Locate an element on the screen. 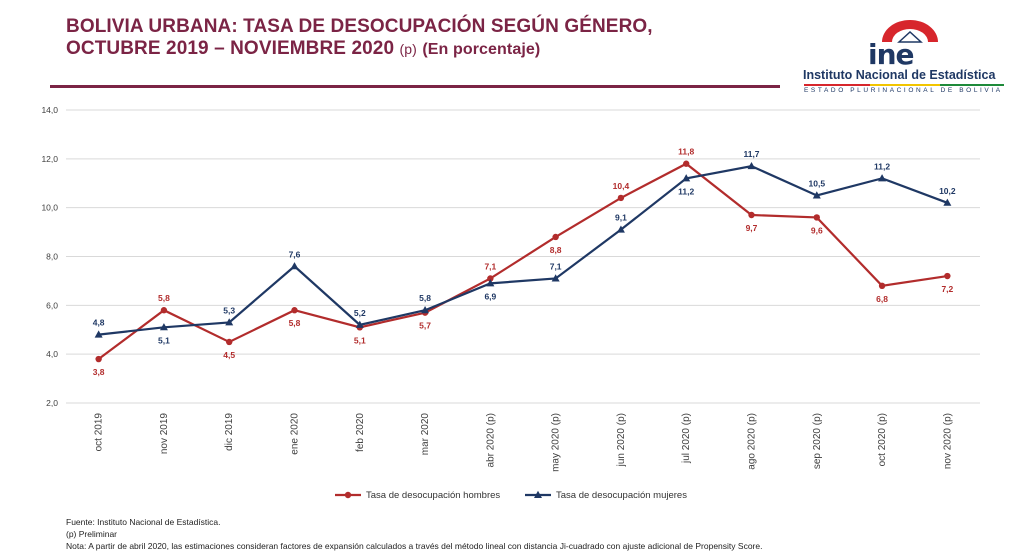 The height and width of the screenshot is (556, 1024). x-tick-label: oct 2020 (p) is located at coordinates (882, 439).